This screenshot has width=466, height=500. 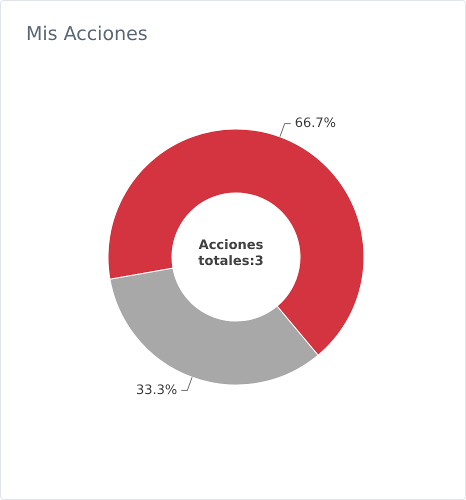 I want to click on text: Acciones totales:3, so click(x=231, y=253).